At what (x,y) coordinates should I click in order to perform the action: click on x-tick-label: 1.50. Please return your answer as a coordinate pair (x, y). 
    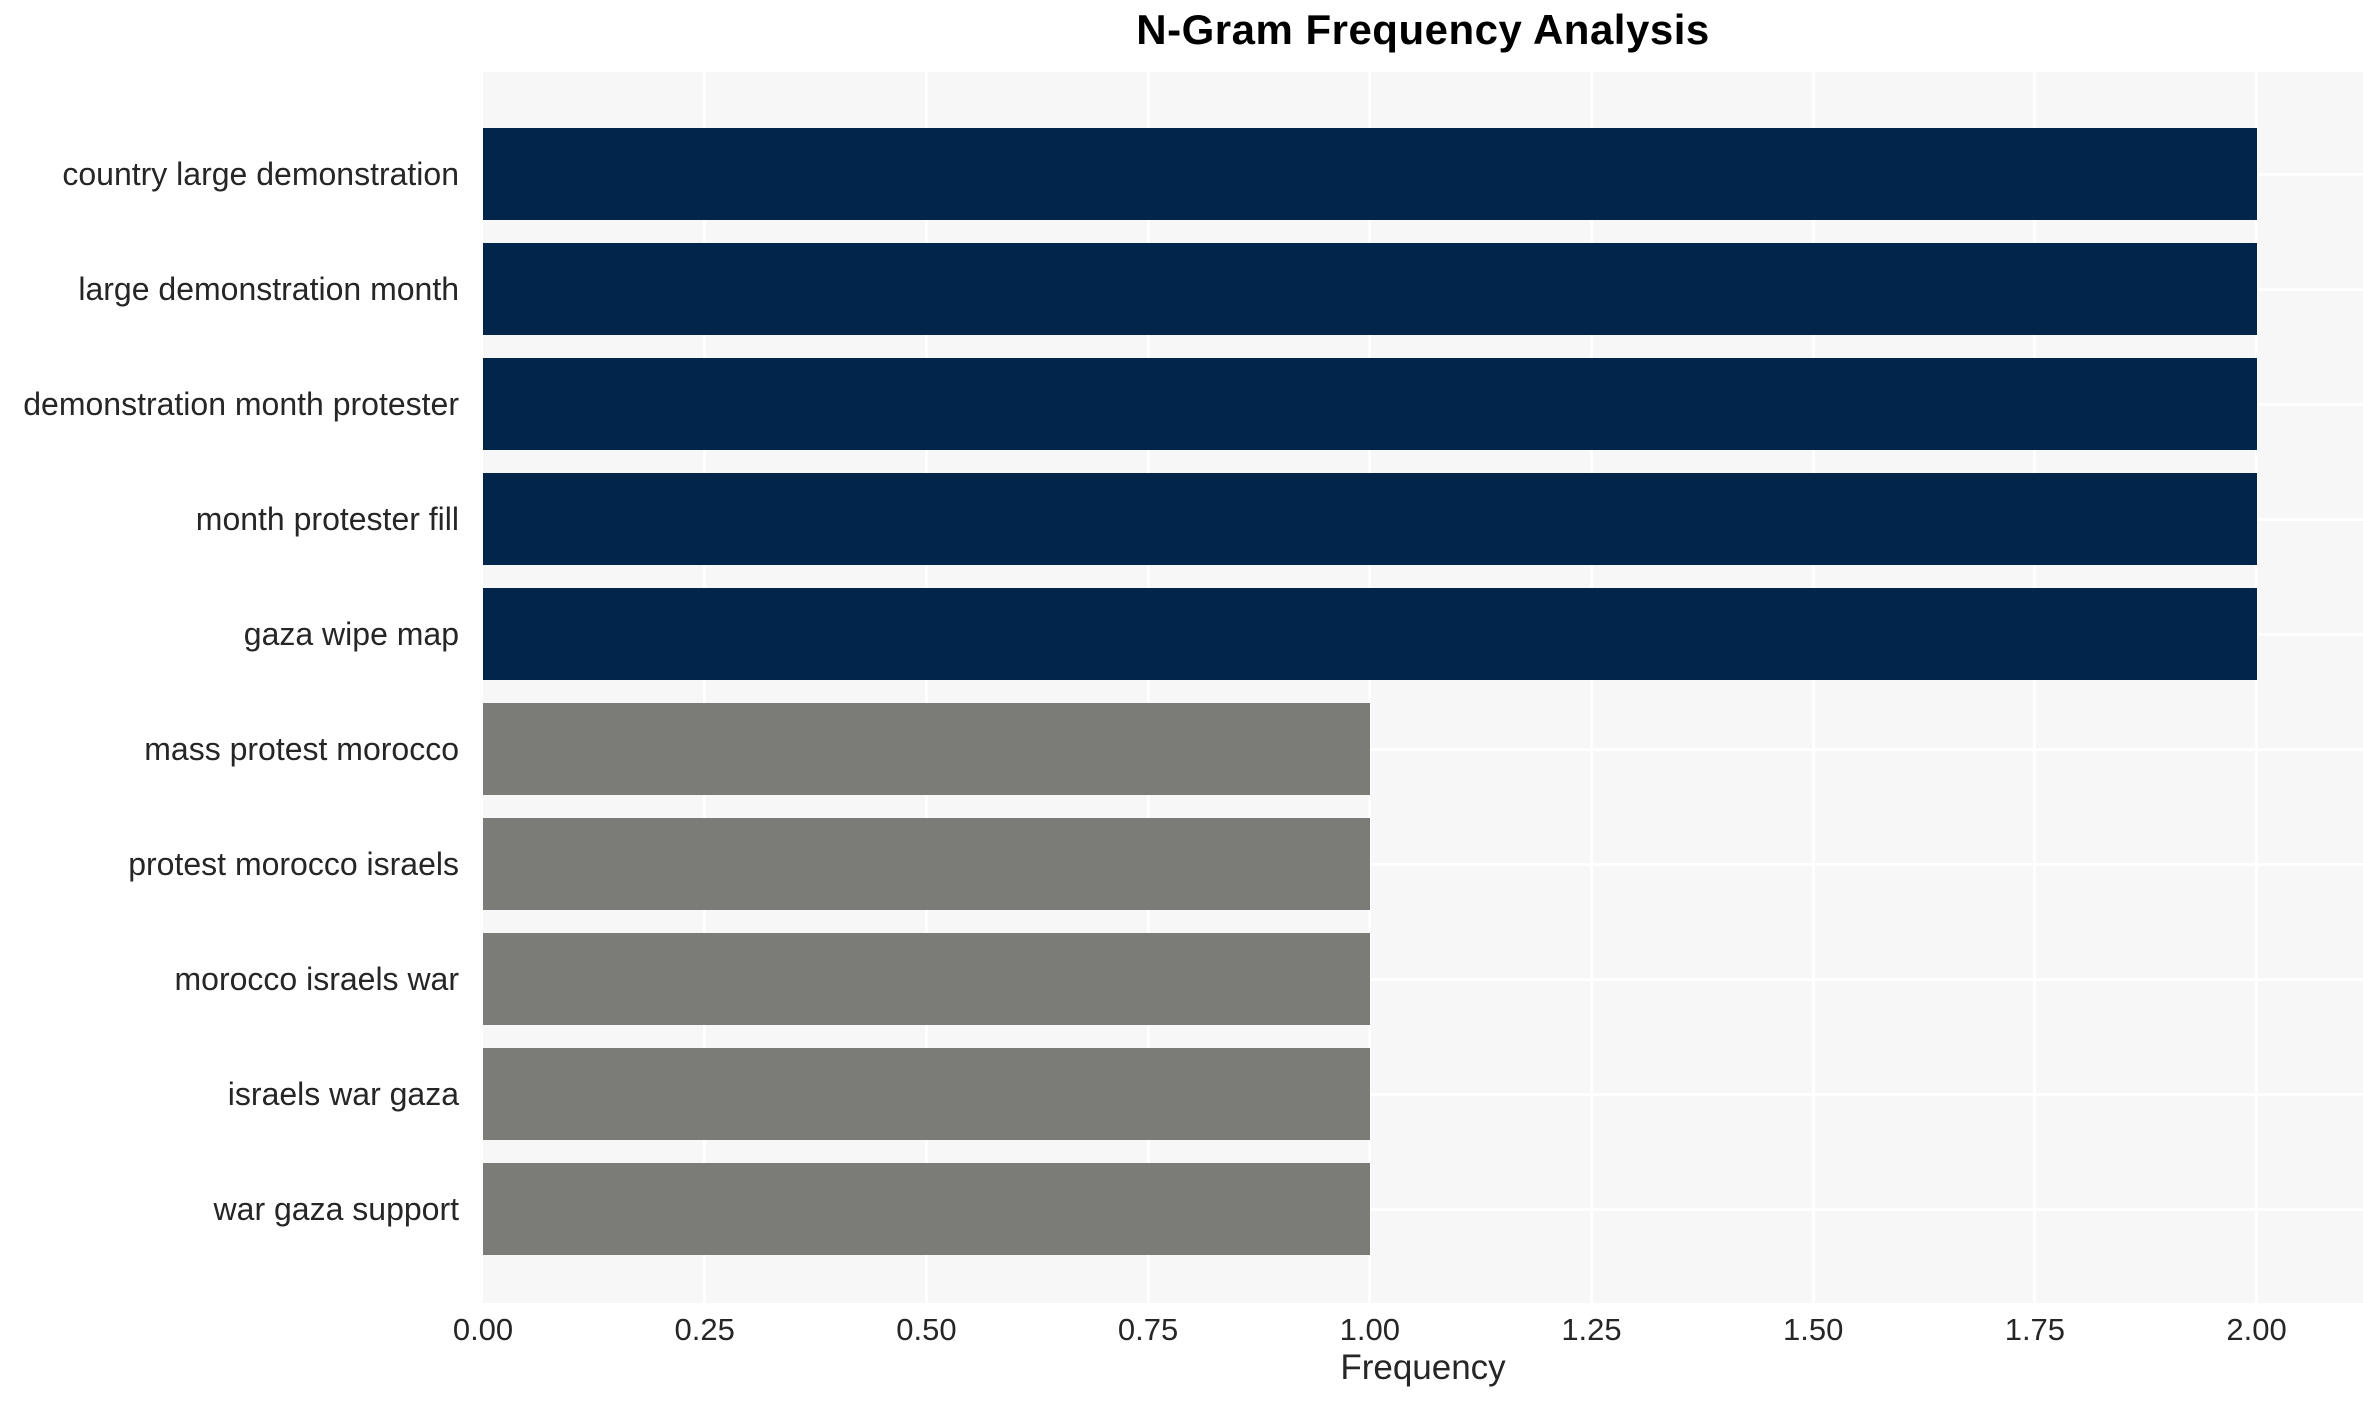
    Looking at the image, I should click on (1813, 1329).